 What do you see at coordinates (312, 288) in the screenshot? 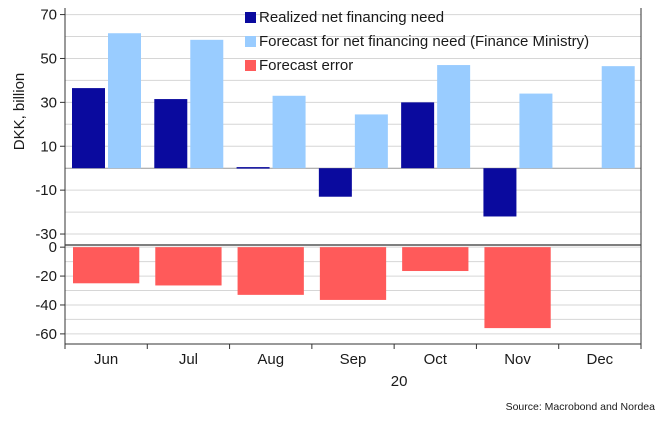
I see `bottom-panel-bars` at bounding box center [312, 288].